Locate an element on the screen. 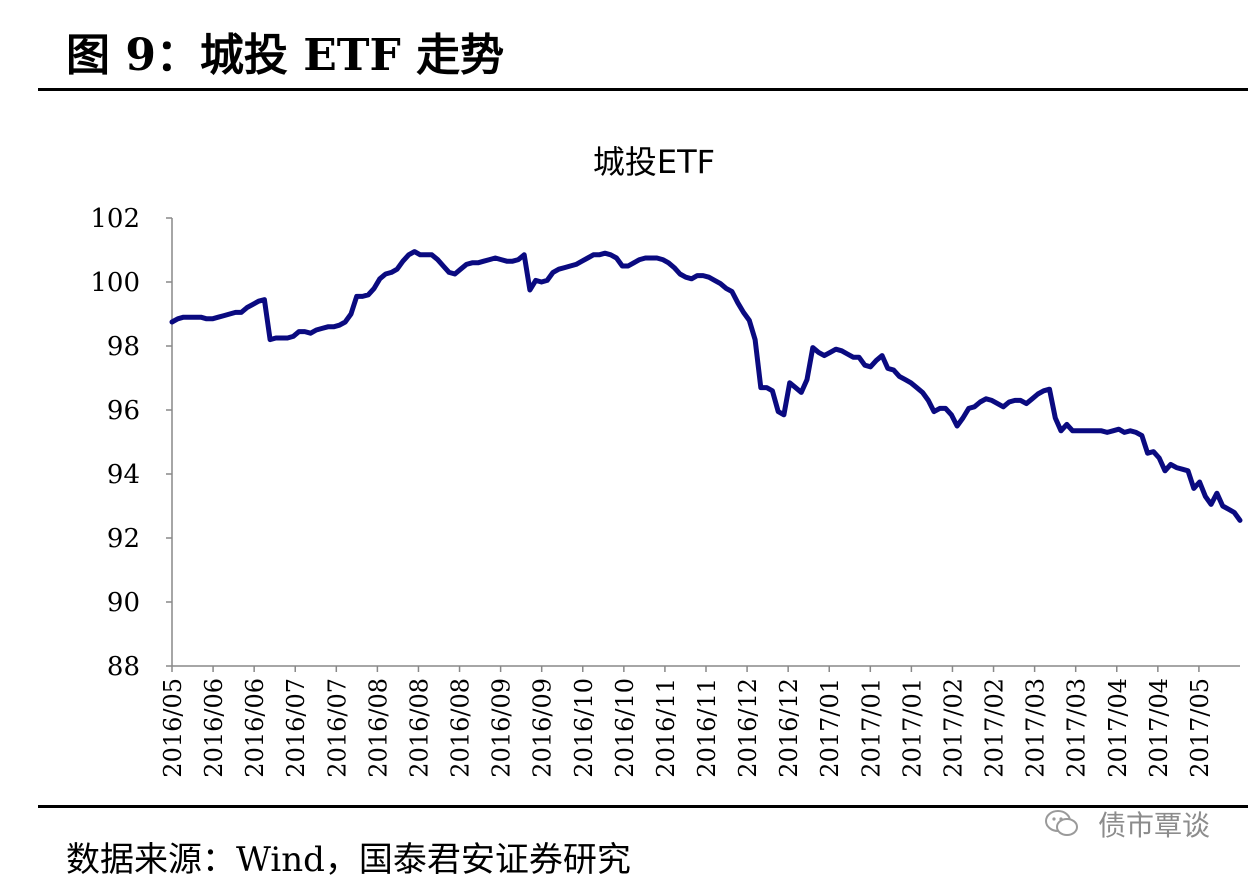 This screenshot has width=1248, height=882. y-axis: 88 90 92 94 96 98 100 102 is located at coordinates (131, 443).